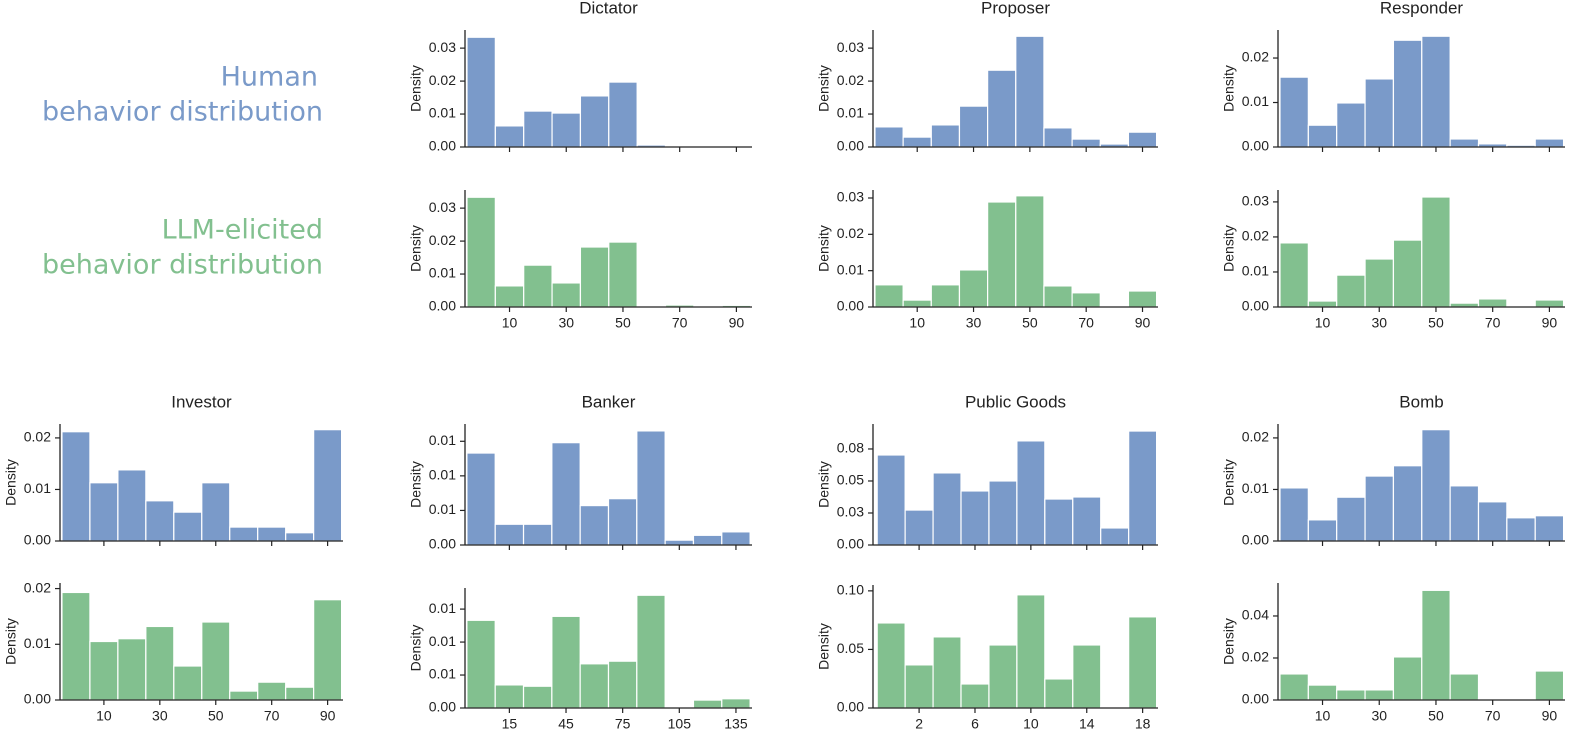 Image resolution: width=1578 pixels, height=738 pixels. I want to click on chart-title: Proposer, so click(1015, 8).